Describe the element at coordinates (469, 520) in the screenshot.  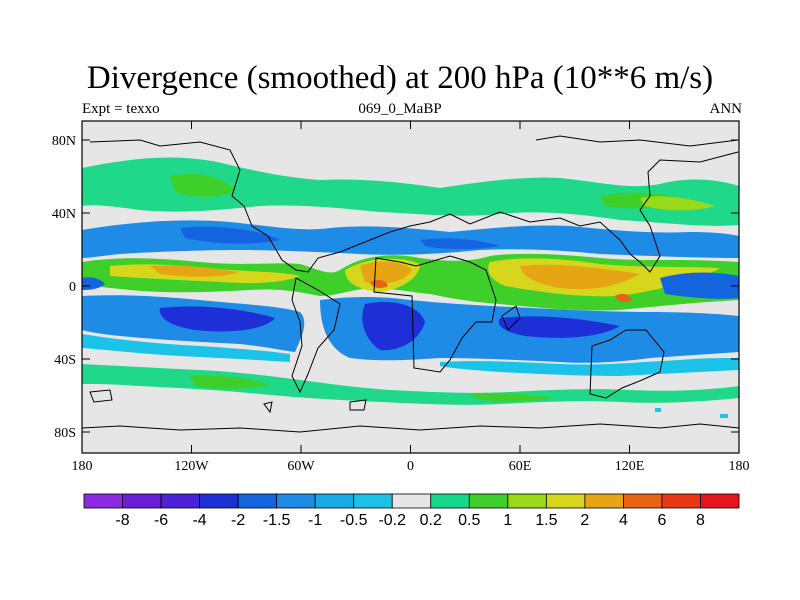
I see `colorbar-label: 0.5` at that location.